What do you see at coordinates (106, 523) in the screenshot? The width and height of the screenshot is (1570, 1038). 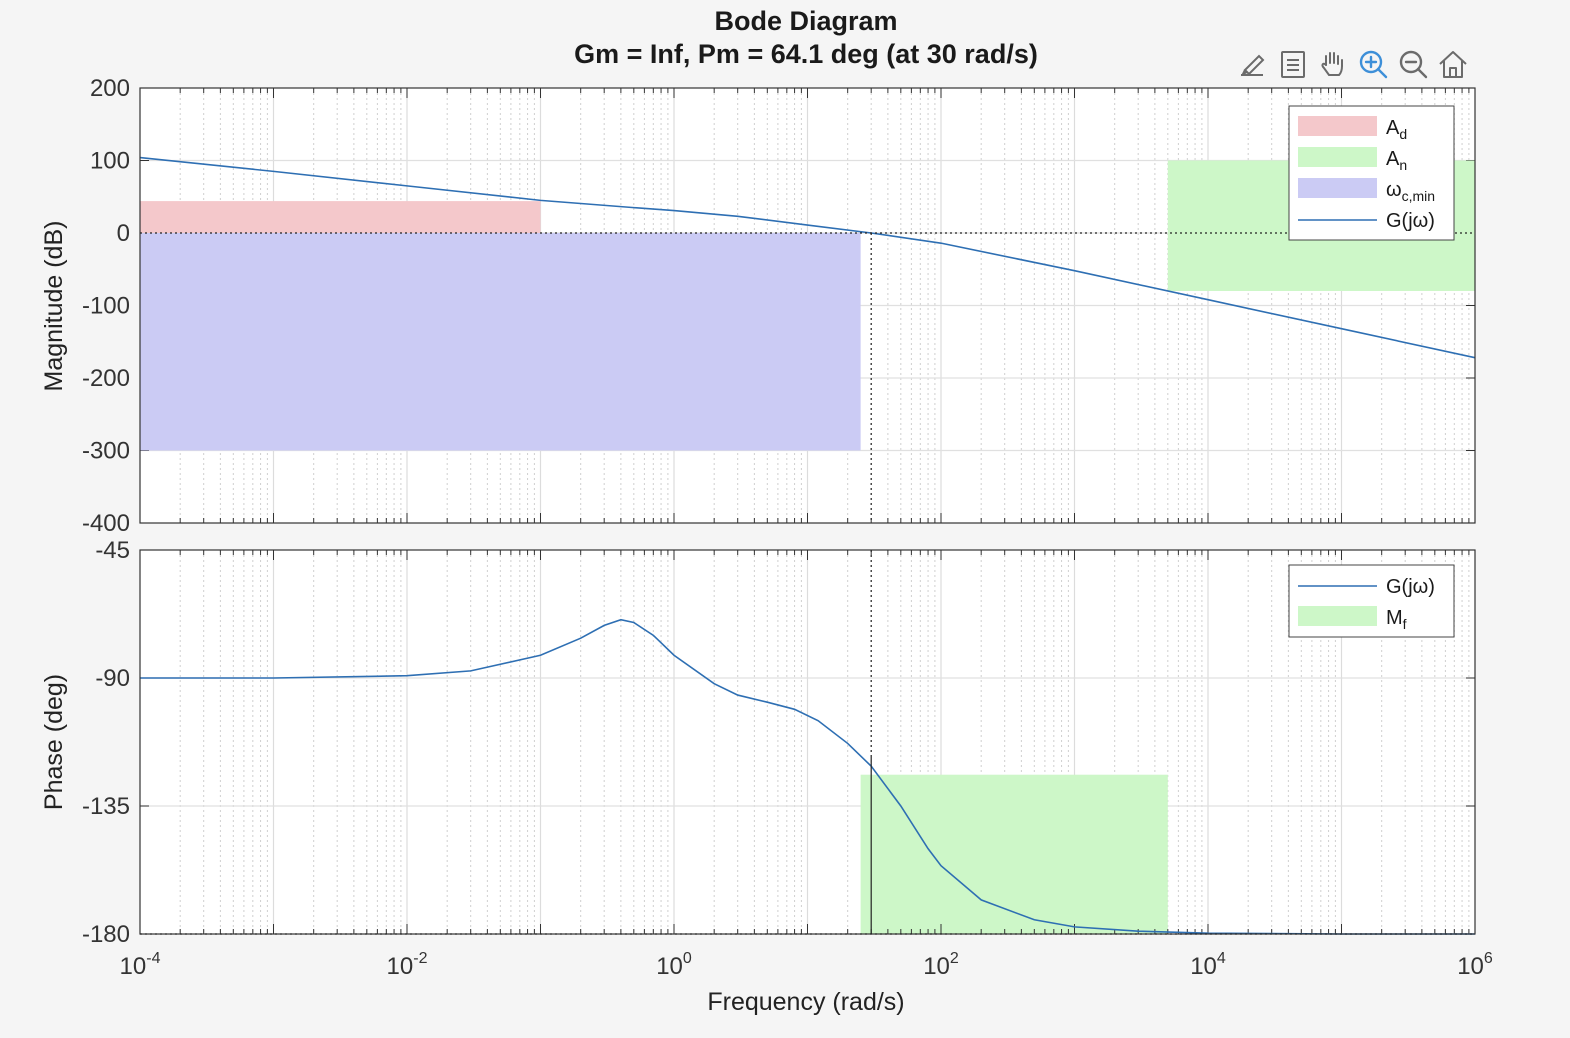 I see `magnitude-ytick-label: -400` at bounding box center [106, 523].